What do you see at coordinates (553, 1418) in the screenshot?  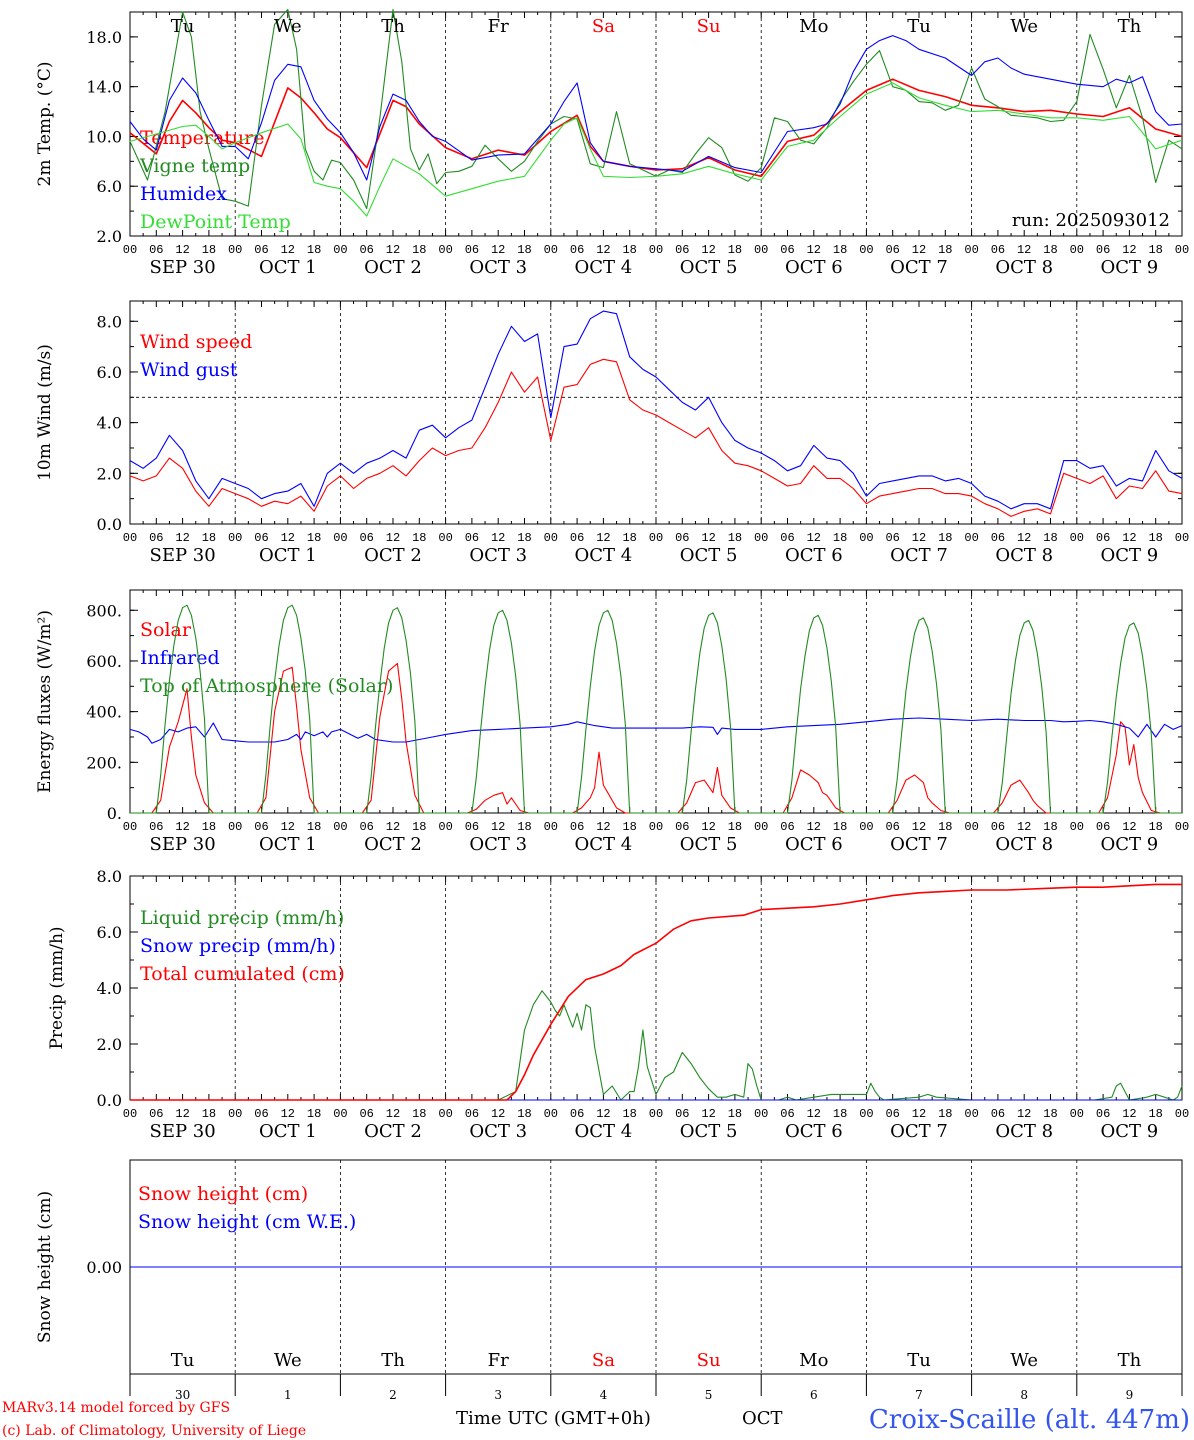 I see `time-axis-label: Time UTC (GMT+0h)` at bounding box center [553, 1418].